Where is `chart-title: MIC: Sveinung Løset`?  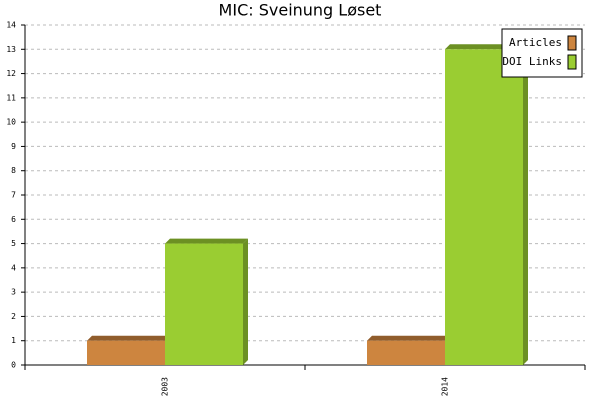 chart-title: MIC: Sveinung Løset is located at coordinates (300, 10).